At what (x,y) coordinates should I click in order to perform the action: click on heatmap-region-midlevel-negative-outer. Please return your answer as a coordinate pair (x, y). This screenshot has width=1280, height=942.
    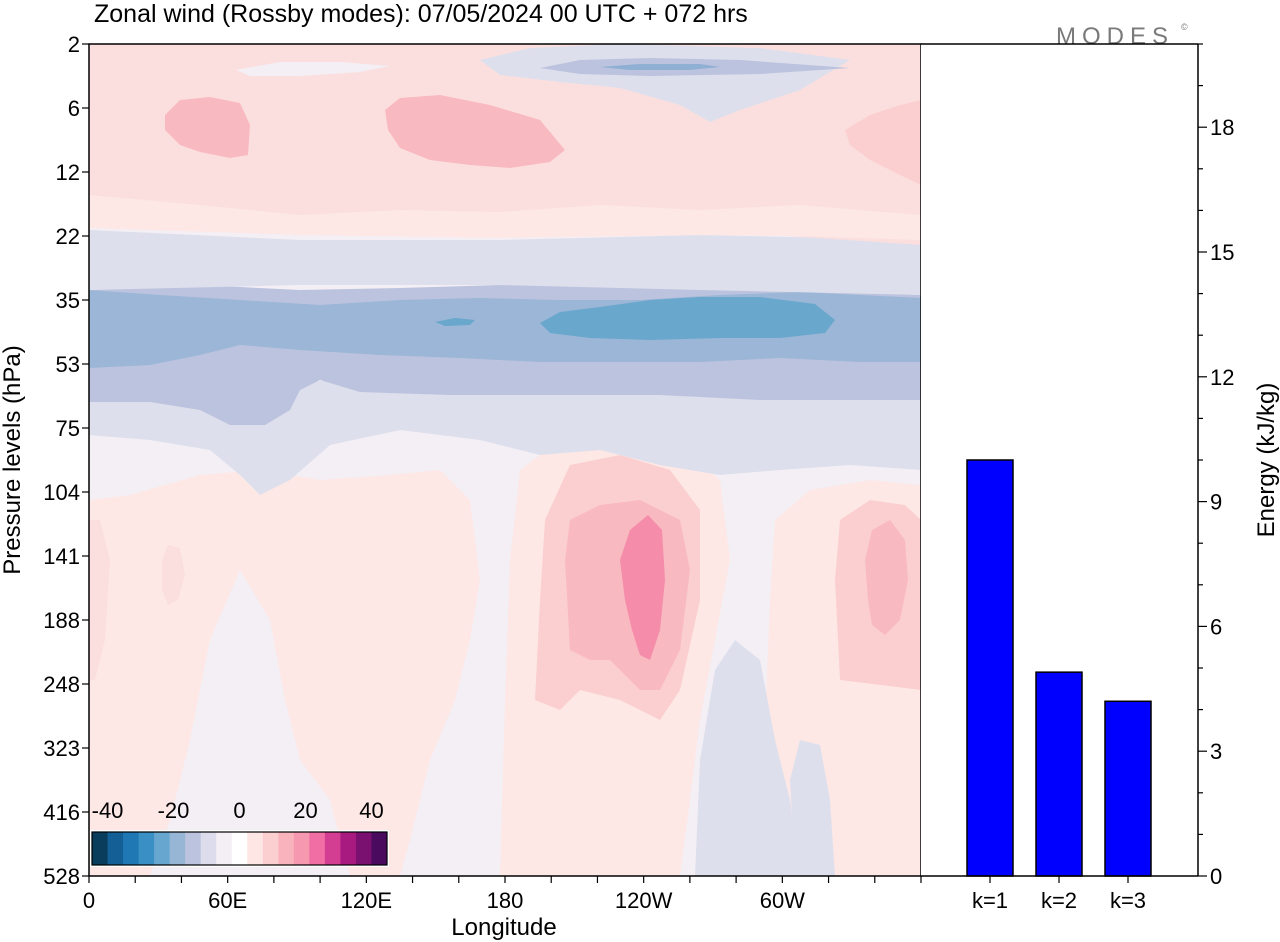
    Looking at the image, I should click on (505, 437).